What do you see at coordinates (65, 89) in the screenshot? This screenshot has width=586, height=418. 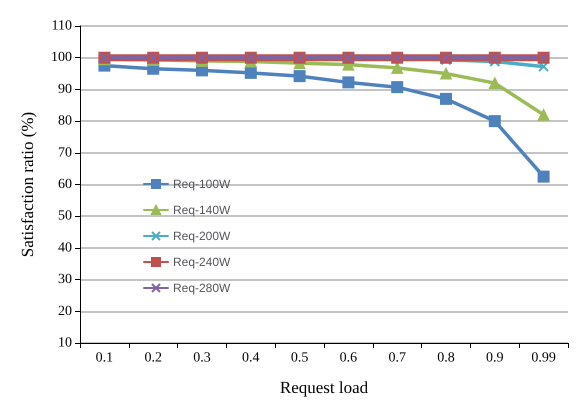 I see `y-tick-label: 90` at bounding box center [65, 89].